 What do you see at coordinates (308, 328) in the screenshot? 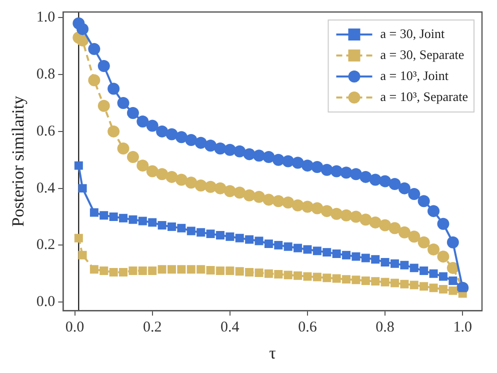
I see `x-tick-label: 0.6` at bounding box center [308, 328].